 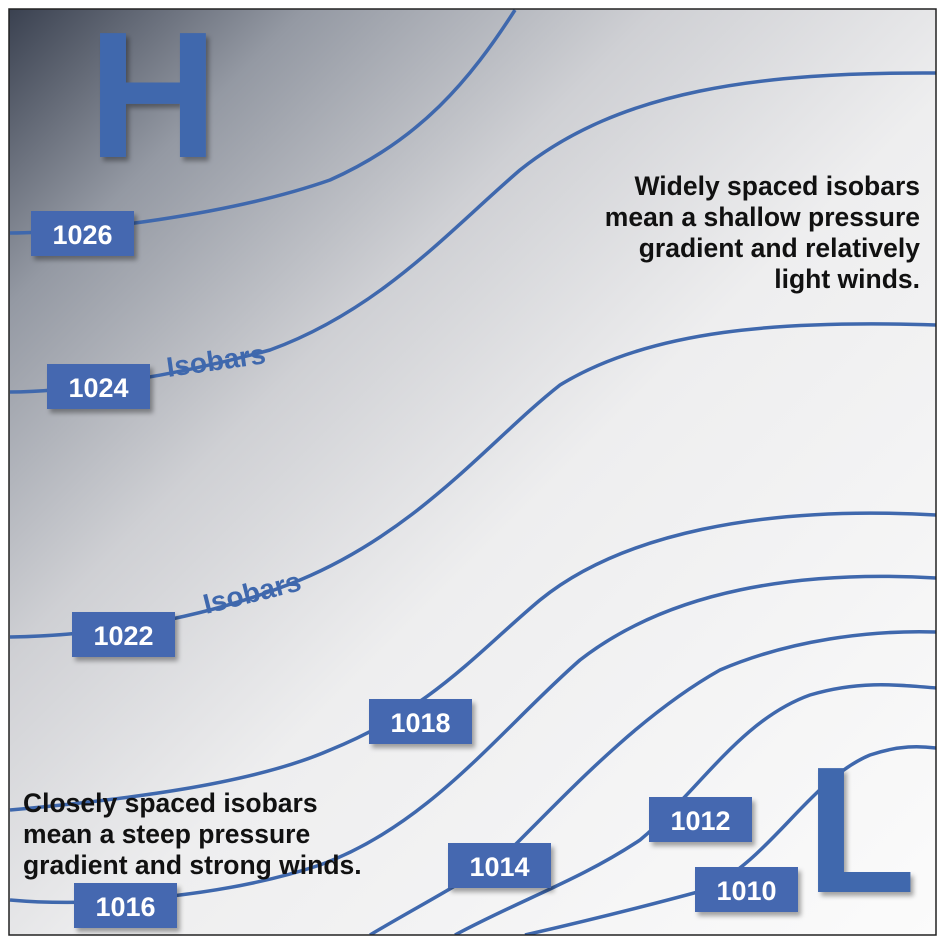 What do you see at coordinates (847, 279) in the screenshot?
I see `note-line: light winds.` at bounding box center [847, 279].